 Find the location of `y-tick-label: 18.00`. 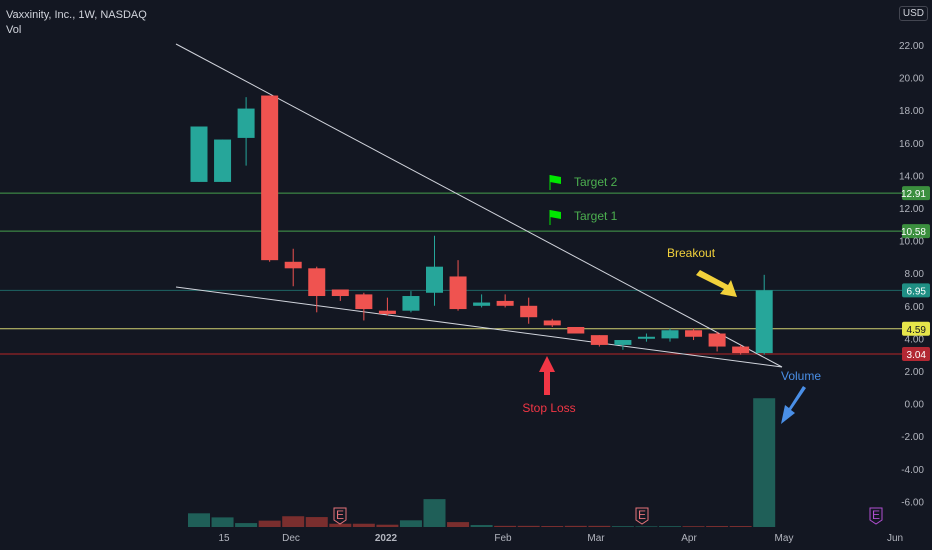

y-tick-label: 18.00 is located at coordinates (911, 111).